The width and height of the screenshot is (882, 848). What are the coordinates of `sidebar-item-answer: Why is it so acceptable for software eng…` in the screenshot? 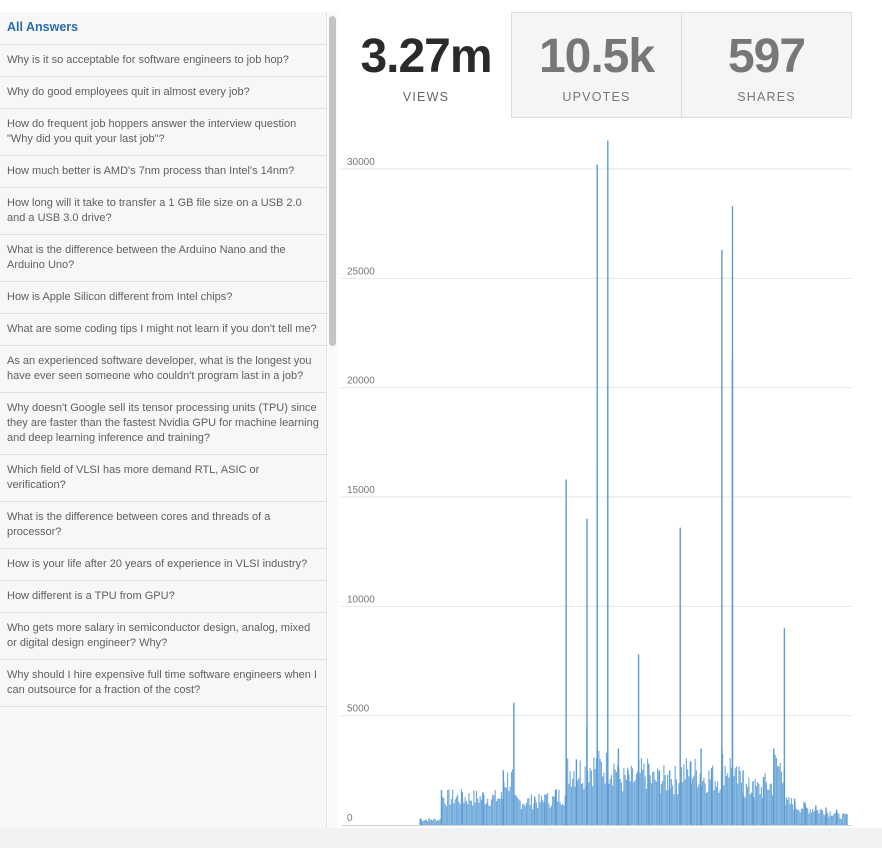 It's located at (163, 61).